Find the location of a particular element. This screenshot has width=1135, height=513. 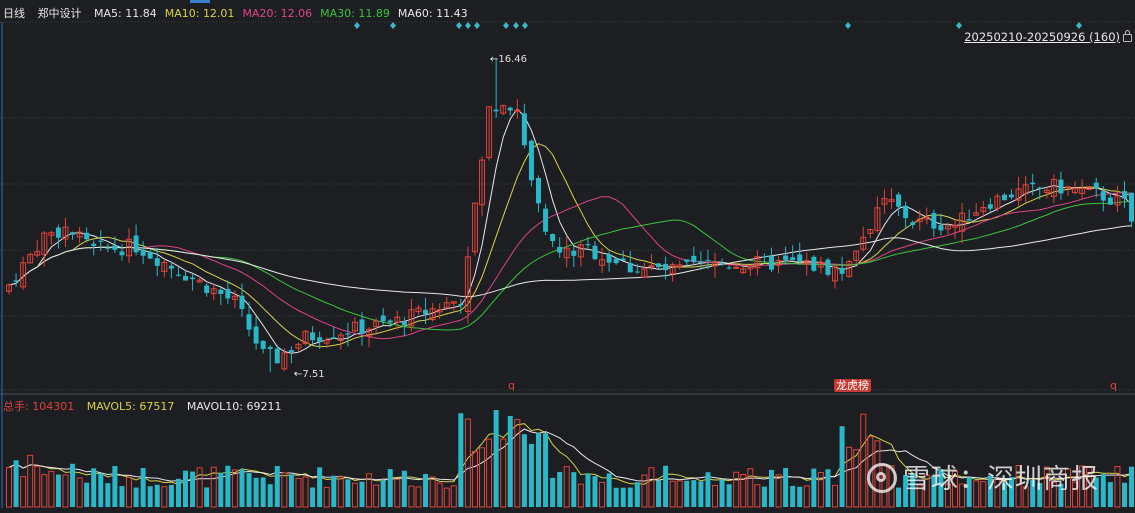

date-range: 20250210-20250926 (160) is located at coordinates (1048, 37).